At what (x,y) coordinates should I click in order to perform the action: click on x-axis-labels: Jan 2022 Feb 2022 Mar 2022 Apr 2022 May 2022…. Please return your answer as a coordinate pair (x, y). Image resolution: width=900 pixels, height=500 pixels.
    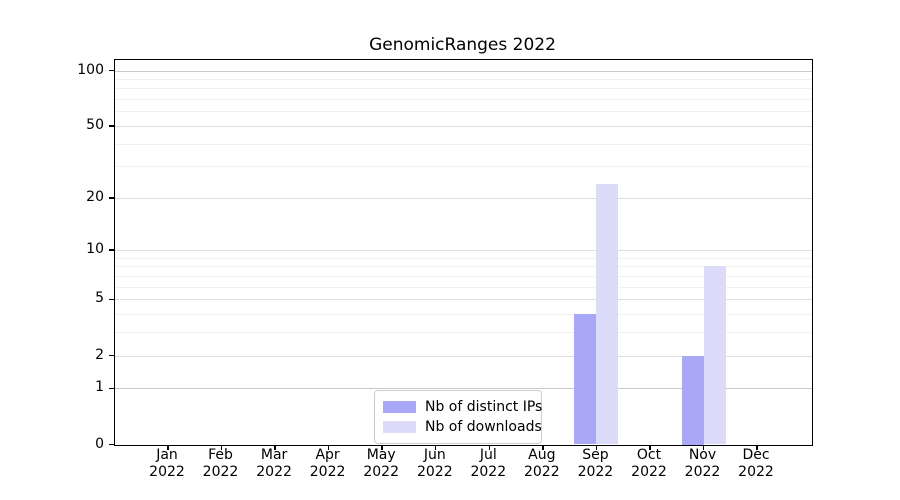
    Looking at the image, I should click on (462, 467).